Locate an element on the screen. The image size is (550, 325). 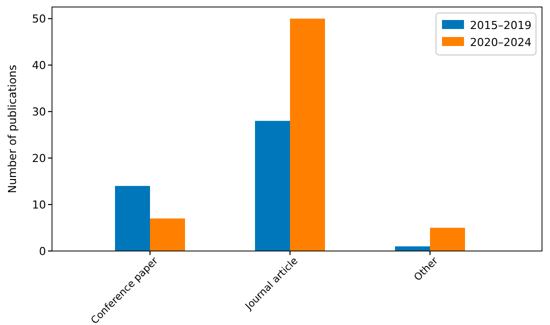
y-tick-label: 30 is located at coordinates (39, 111).